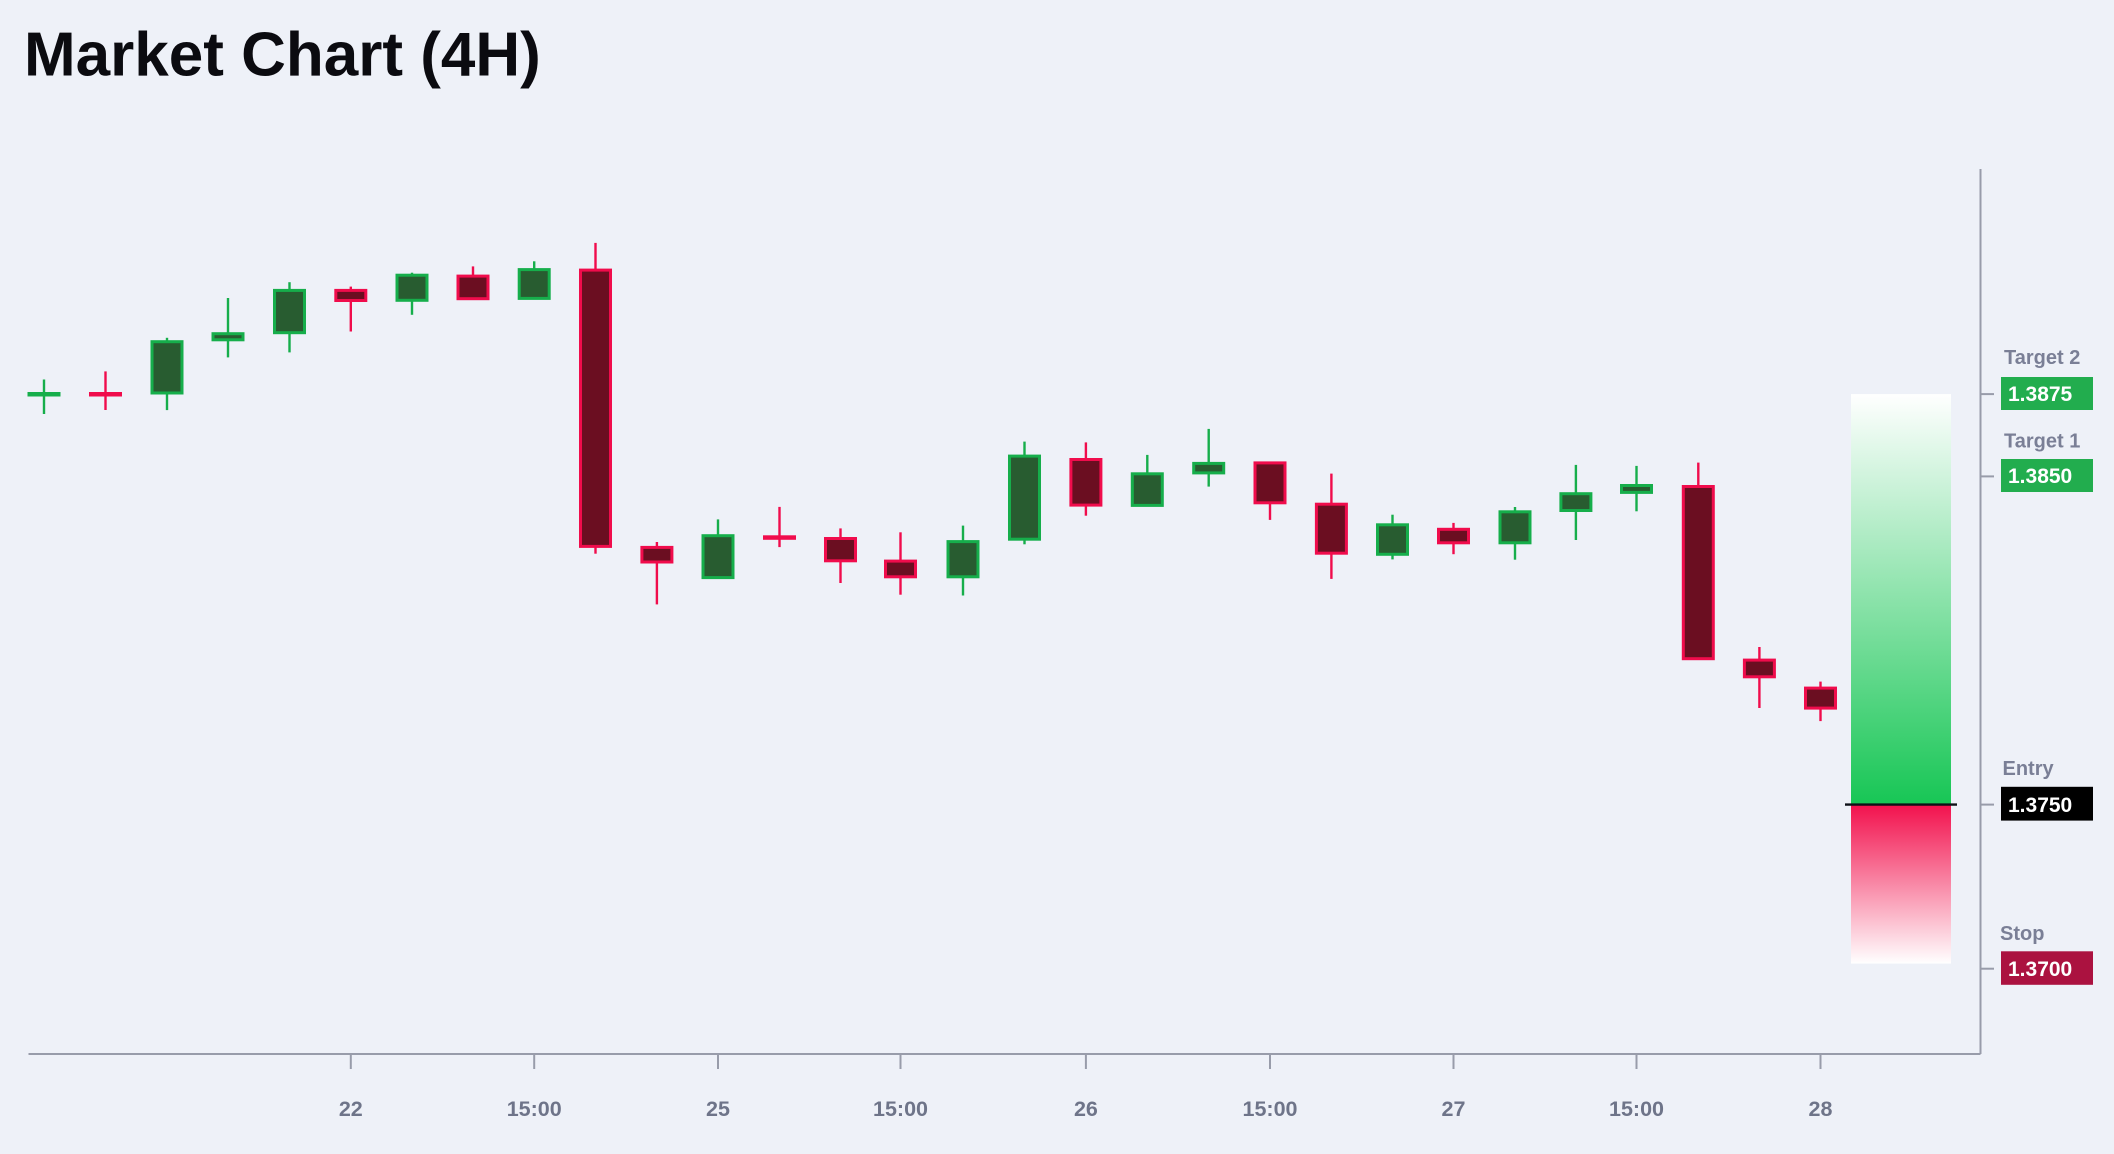  What do you see at coordinates (1821, 1109) in the screenshot?
I see `svg-text: 28` at bounding box center [1821, 1109].